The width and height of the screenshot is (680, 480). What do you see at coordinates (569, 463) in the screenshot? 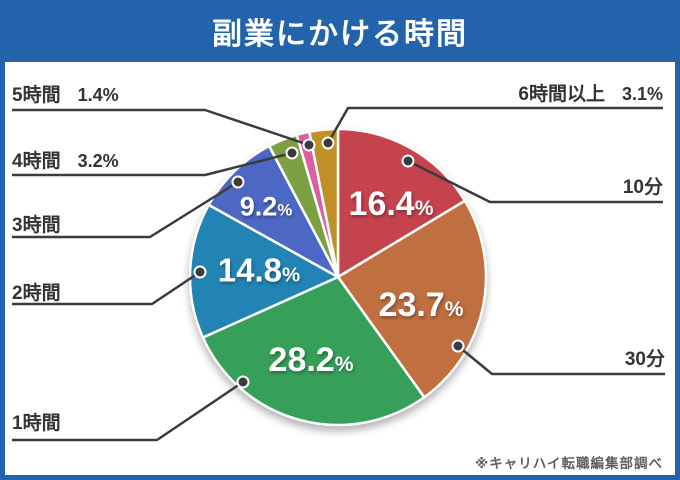
I see `source-footnote: ※キャリハイ転職編集部調べ` at bounding box center [569, 463].